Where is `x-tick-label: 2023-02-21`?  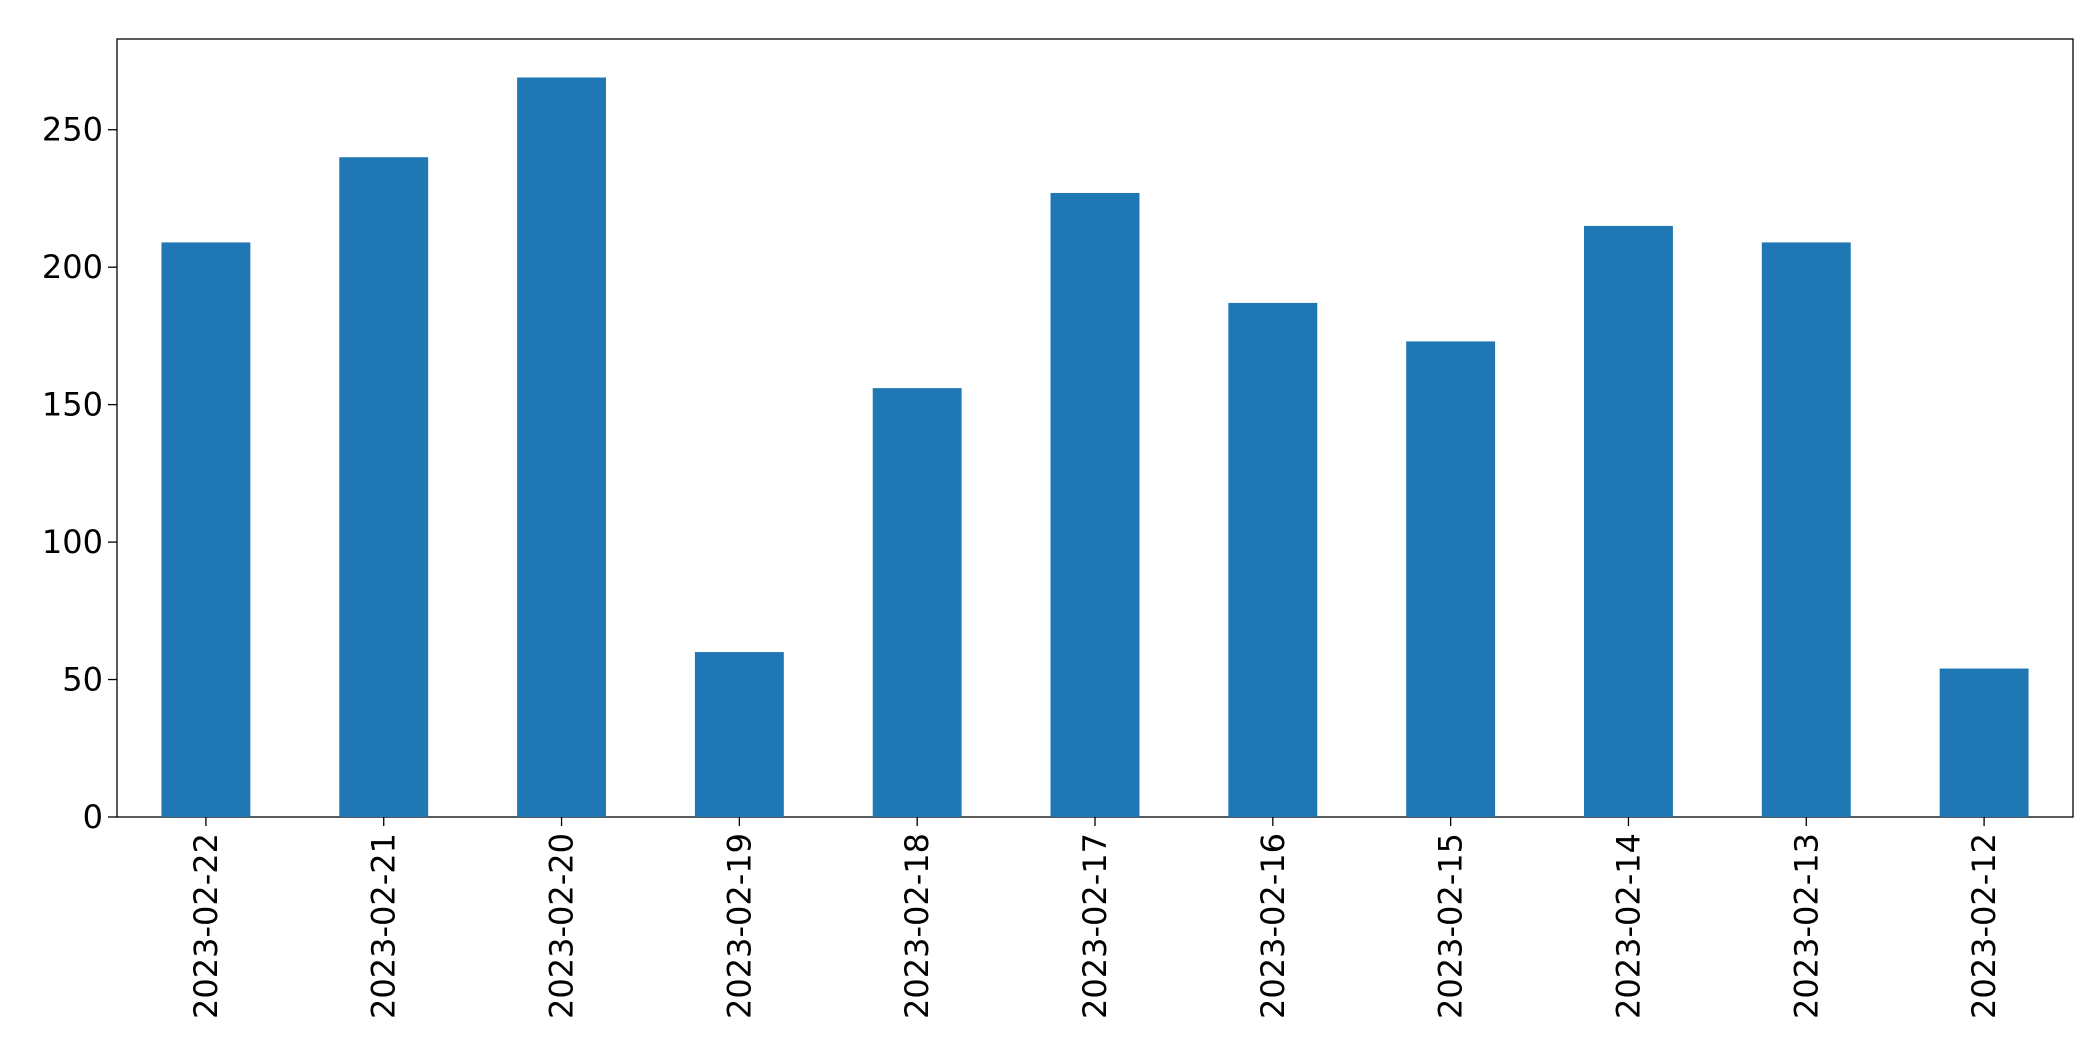
x-tick-label: 2023-02-21 is located at coordinates (384, 926).